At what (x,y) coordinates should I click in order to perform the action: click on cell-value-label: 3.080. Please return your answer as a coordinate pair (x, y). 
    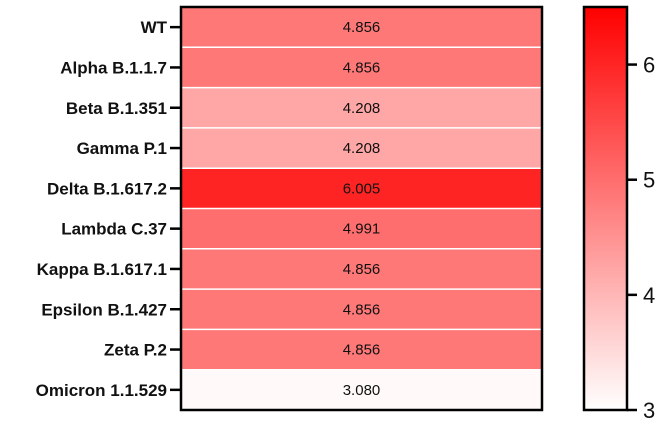
    Looking at the image, I should click on (362, 390).